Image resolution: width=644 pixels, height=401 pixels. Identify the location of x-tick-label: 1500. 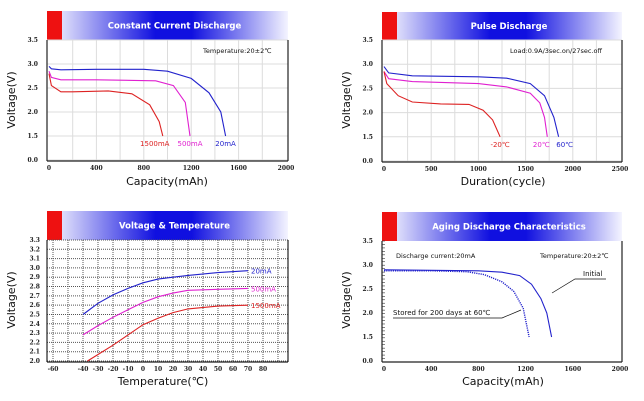
(525, 169).